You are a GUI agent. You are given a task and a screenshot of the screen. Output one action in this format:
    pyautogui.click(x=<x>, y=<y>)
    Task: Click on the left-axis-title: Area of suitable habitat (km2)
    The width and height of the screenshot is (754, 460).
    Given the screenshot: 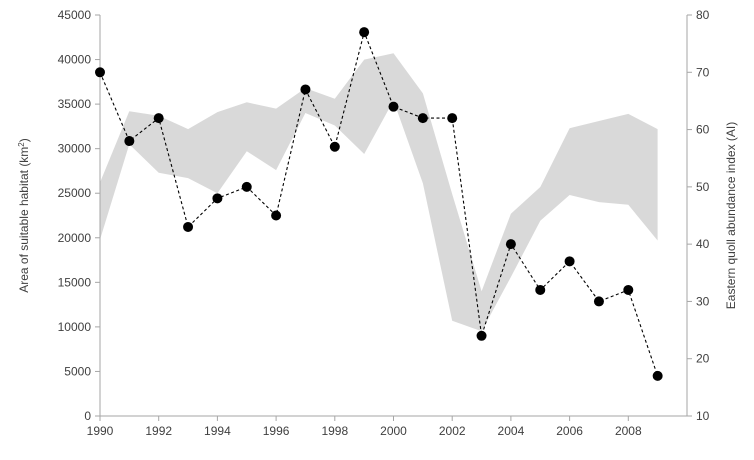 What is the action you would take?
    pyautogui.click(x=24, y=215)
    